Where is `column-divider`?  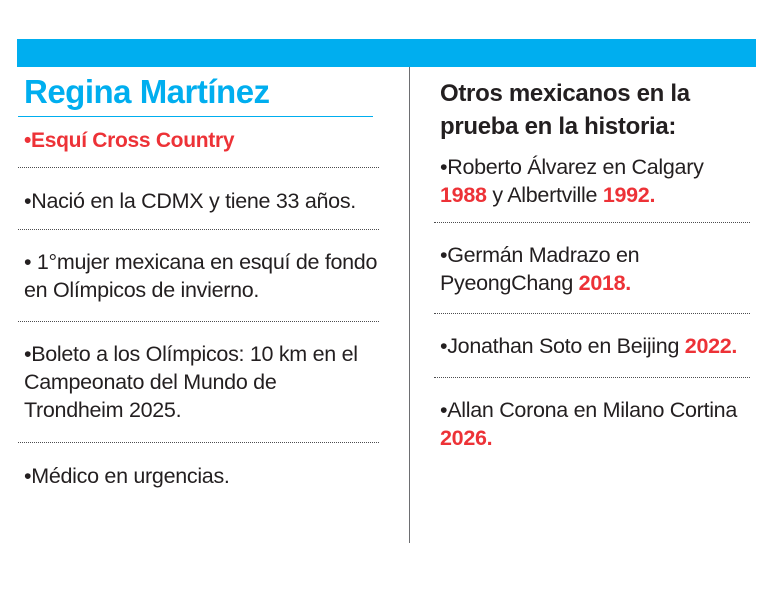
column-divider is located at coordinates (409, 305).